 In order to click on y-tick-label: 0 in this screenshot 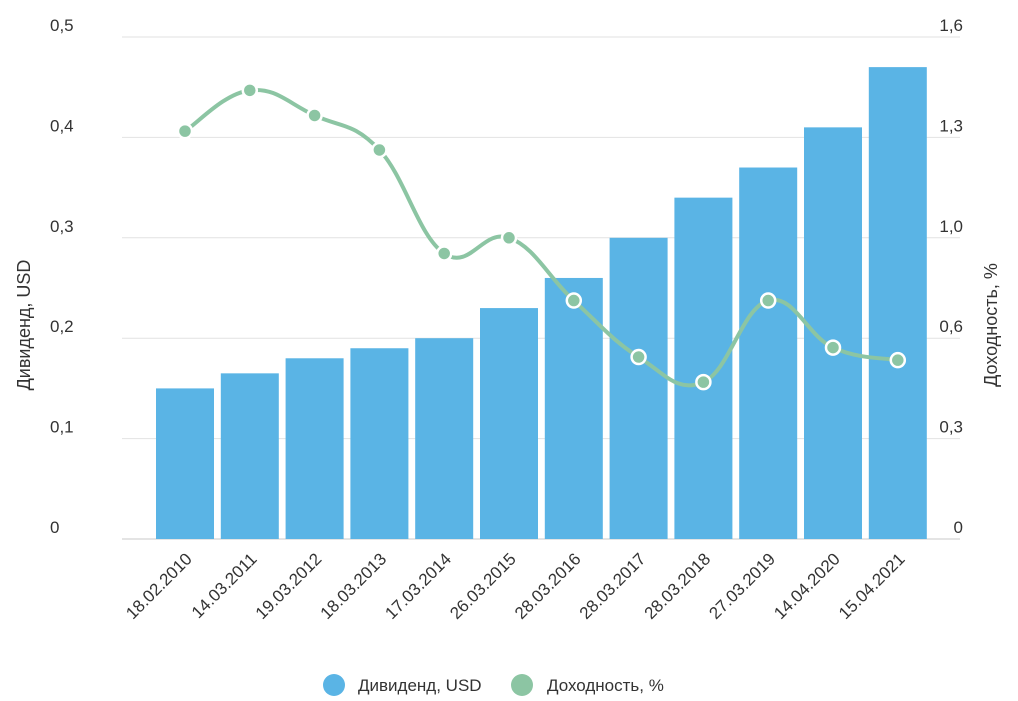, I will do `click(54, 527)`.